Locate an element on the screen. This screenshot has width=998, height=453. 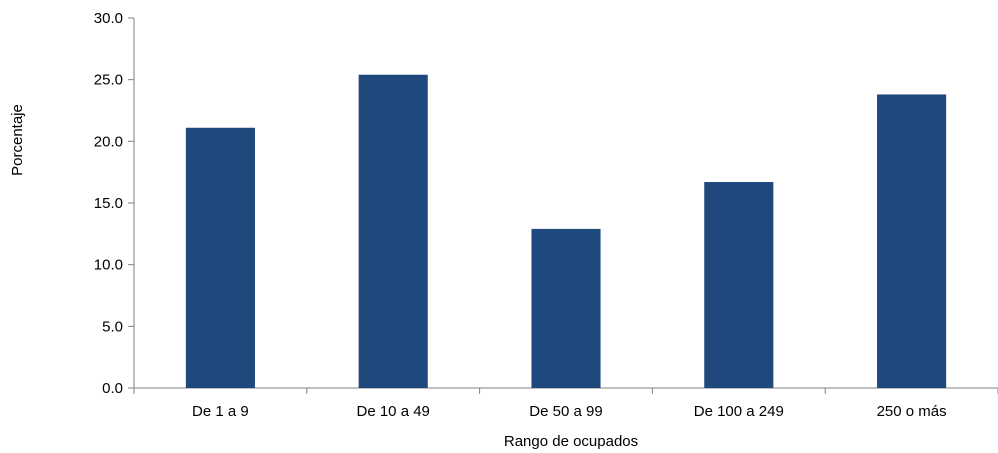
x-axis-title: Rango de ocupados is located at coordinates (571, 441).